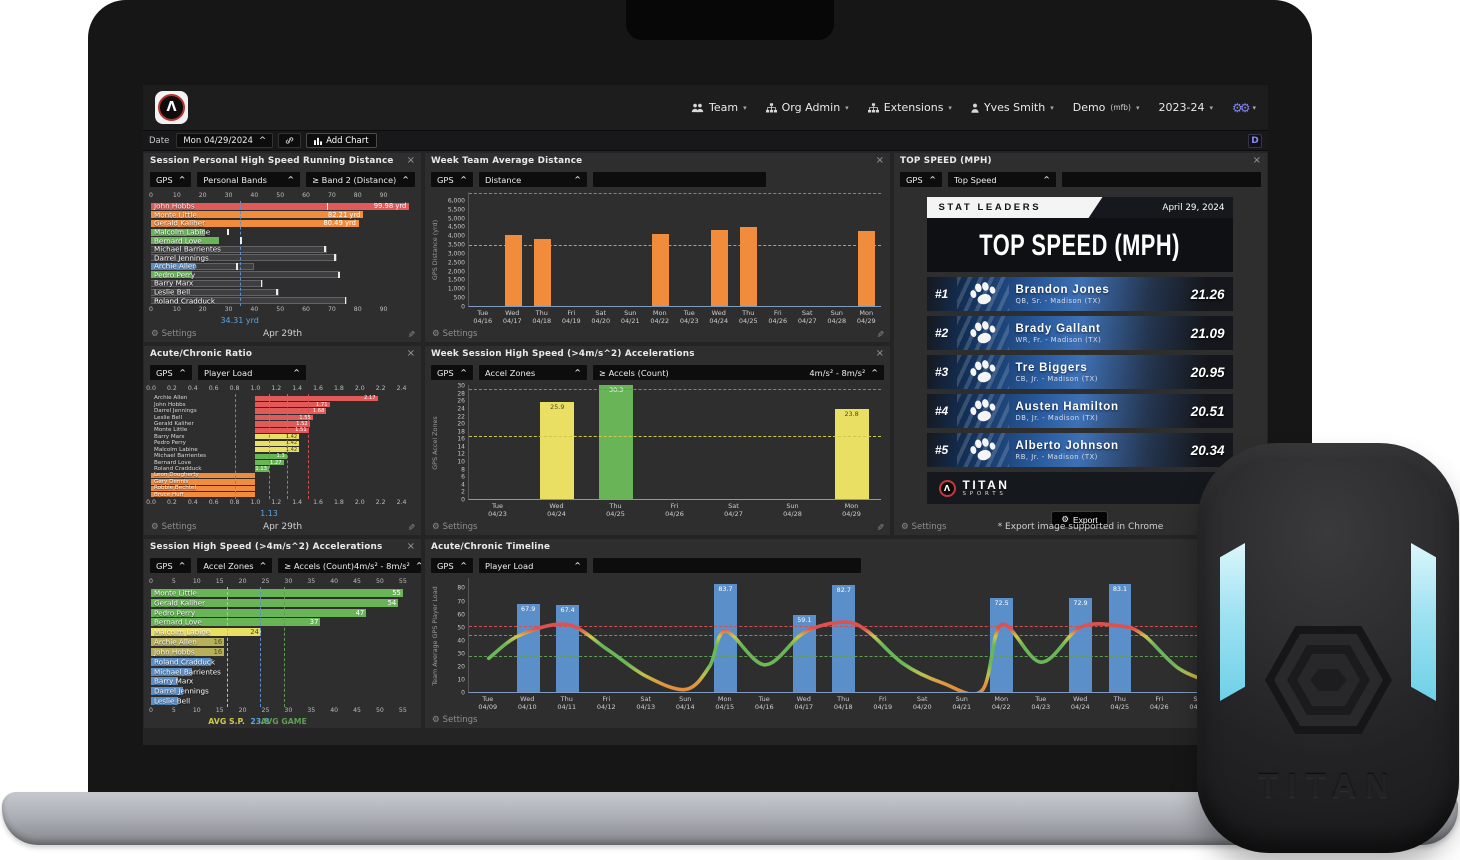  What do you see at coordinates (359, 388) in the screenshot?
I see `axis-tick-label: 2.0` at bounding box center [359, 388].